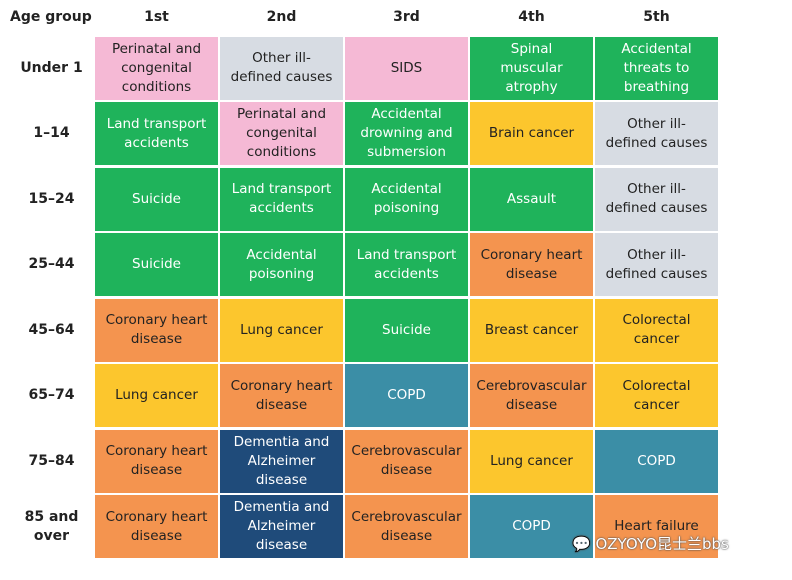  Describe the element at coordinates (51, 395) in the screenshot. I see `row-label: 65–74` at that location.